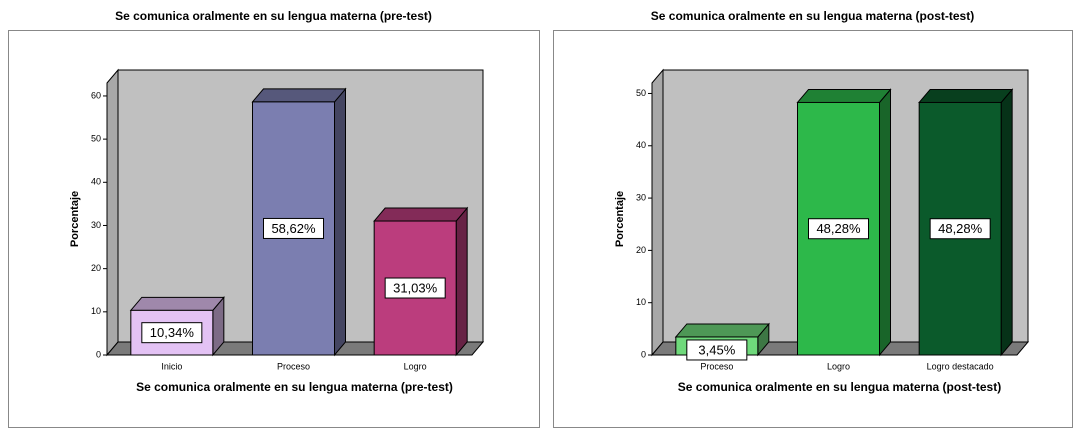  I want to click on x-tick-label: Logro destacado, so click(960, 366).